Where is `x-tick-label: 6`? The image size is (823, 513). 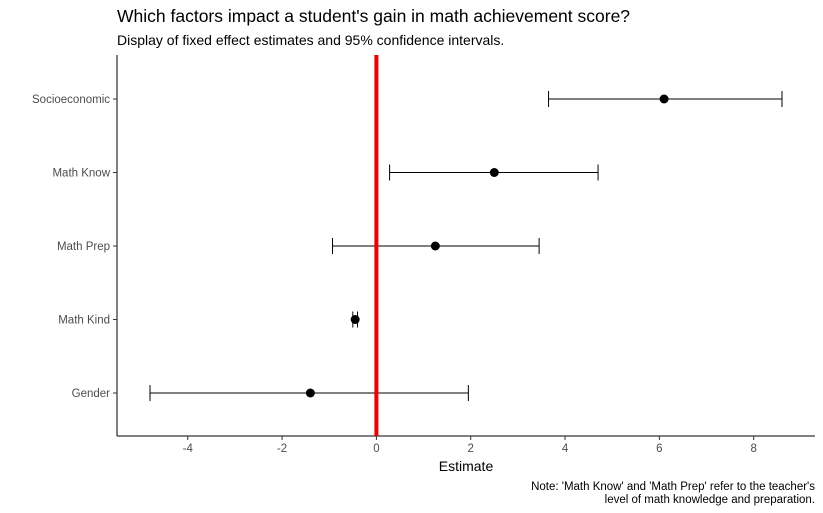 x-tick-label: 6 is located at coordinates (659, 449).